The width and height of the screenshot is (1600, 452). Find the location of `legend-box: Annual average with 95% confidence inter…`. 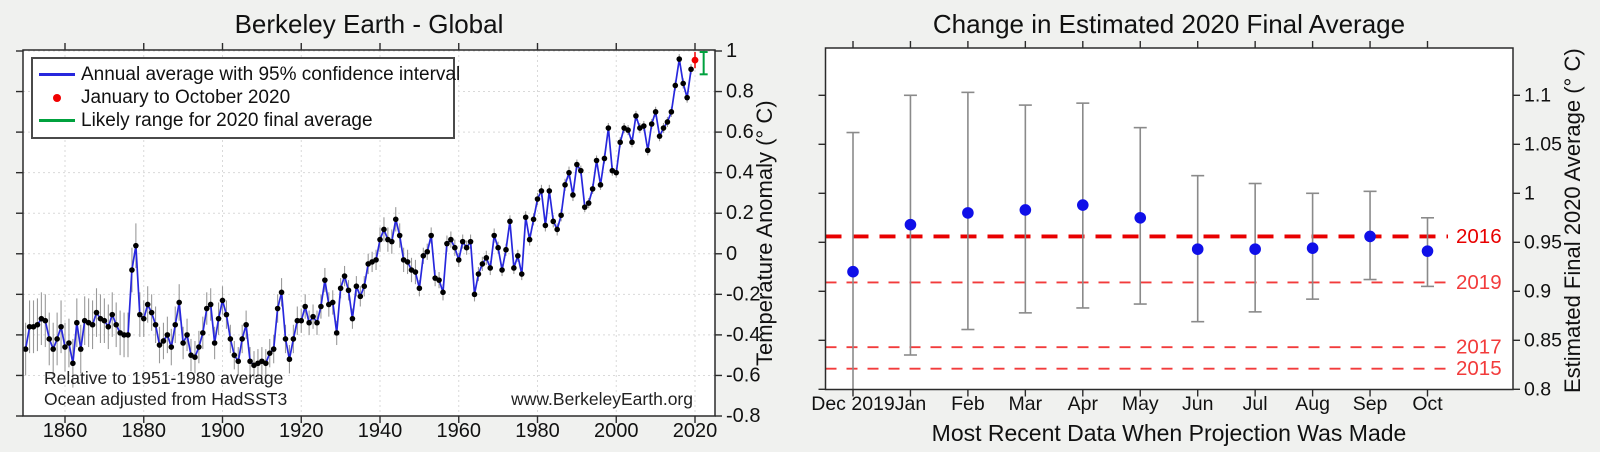

legend-box: Annual average with 95% confidence inter… is located at coordinates (245, 98).